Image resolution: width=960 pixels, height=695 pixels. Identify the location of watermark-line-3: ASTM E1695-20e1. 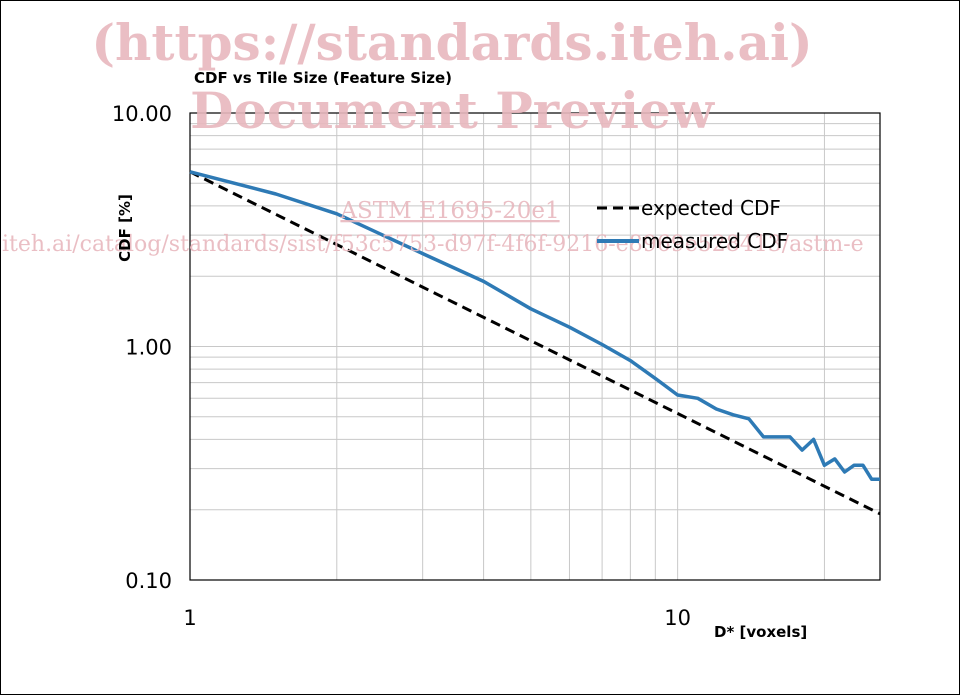
(449, 211).